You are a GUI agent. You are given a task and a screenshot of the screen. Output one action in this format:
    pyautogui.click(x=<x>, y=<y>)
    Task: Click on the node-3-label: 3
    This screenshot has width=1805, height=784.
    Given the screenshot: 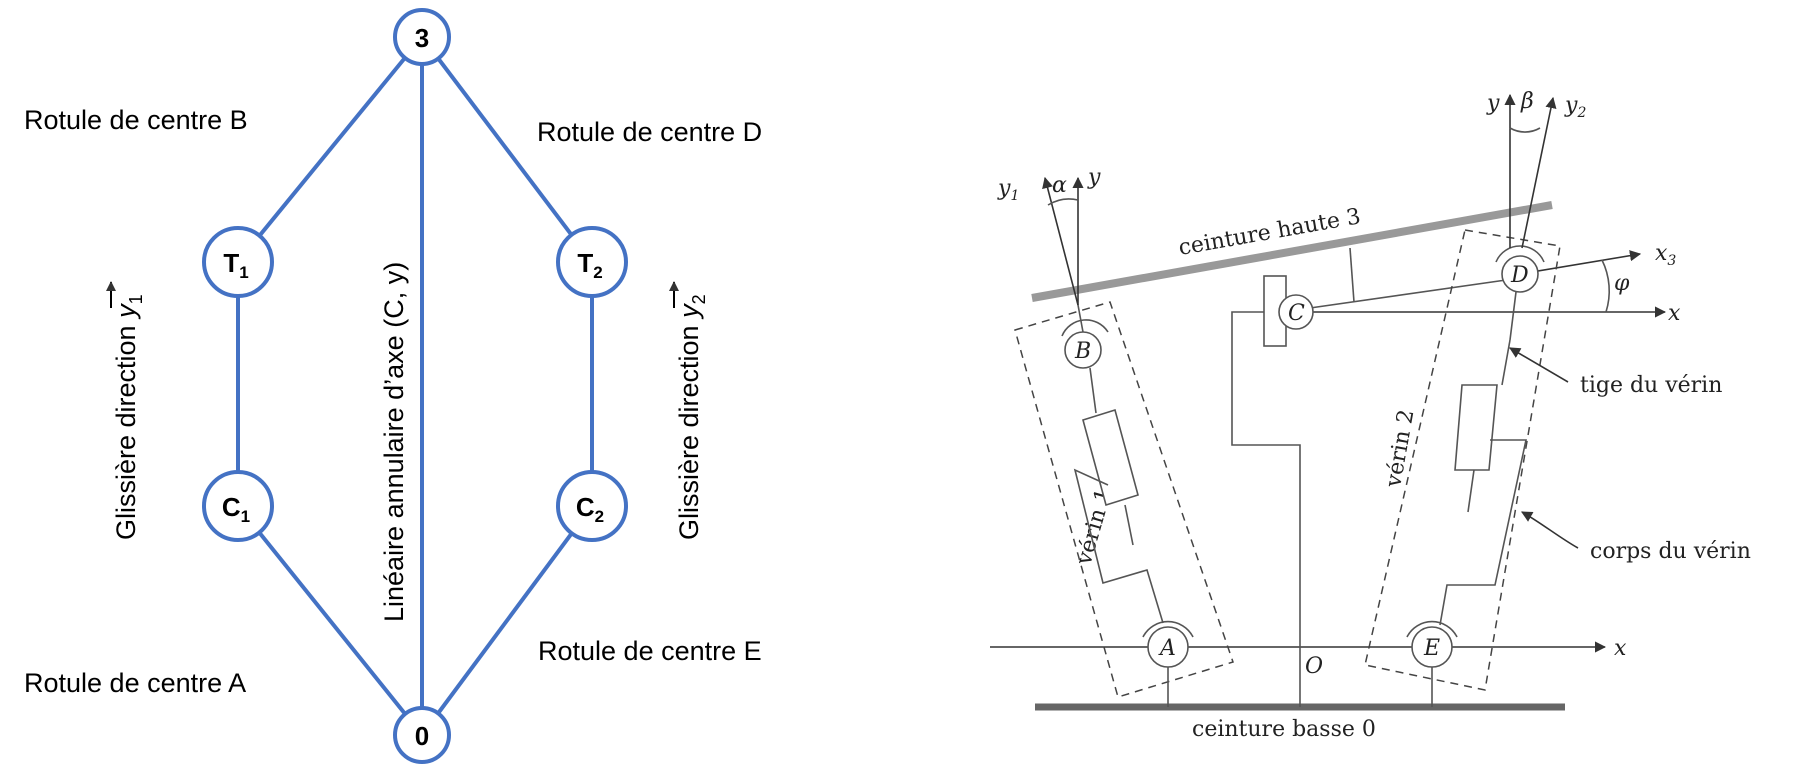 What is the action you would take?
    pyautogui.click(x=422, y=38)
    